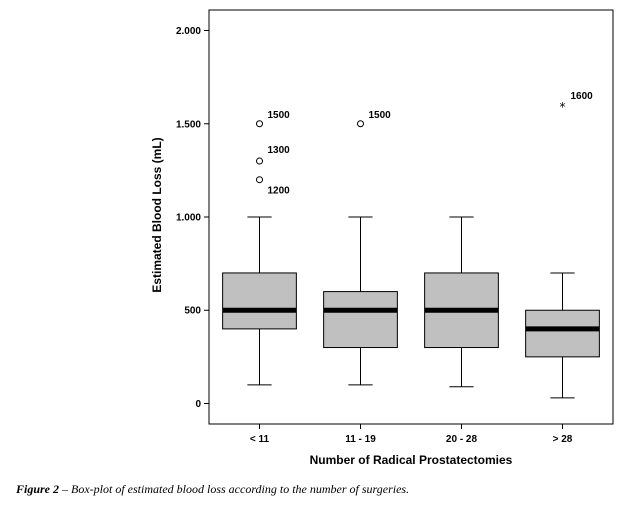  Describe the element at coordinates (582, 96) in the screenshot. I see `outlier-label: 1600` at that location.